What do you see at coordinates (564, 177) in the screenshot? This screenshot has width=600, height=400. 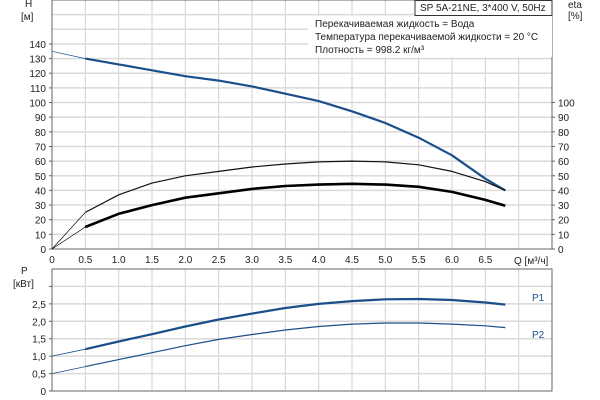 I see `y2-tick-label: 50` at bounding box center [564, 177].